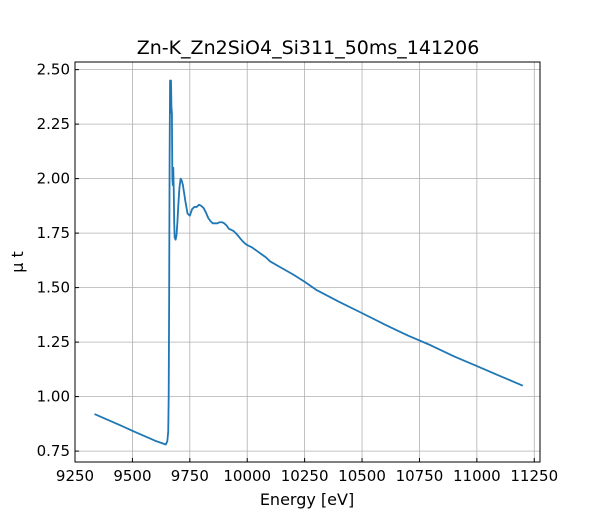 The height and width of the screenshot is (520, 600). I want to click on x-tick-label: 9500, so click(132, 476).